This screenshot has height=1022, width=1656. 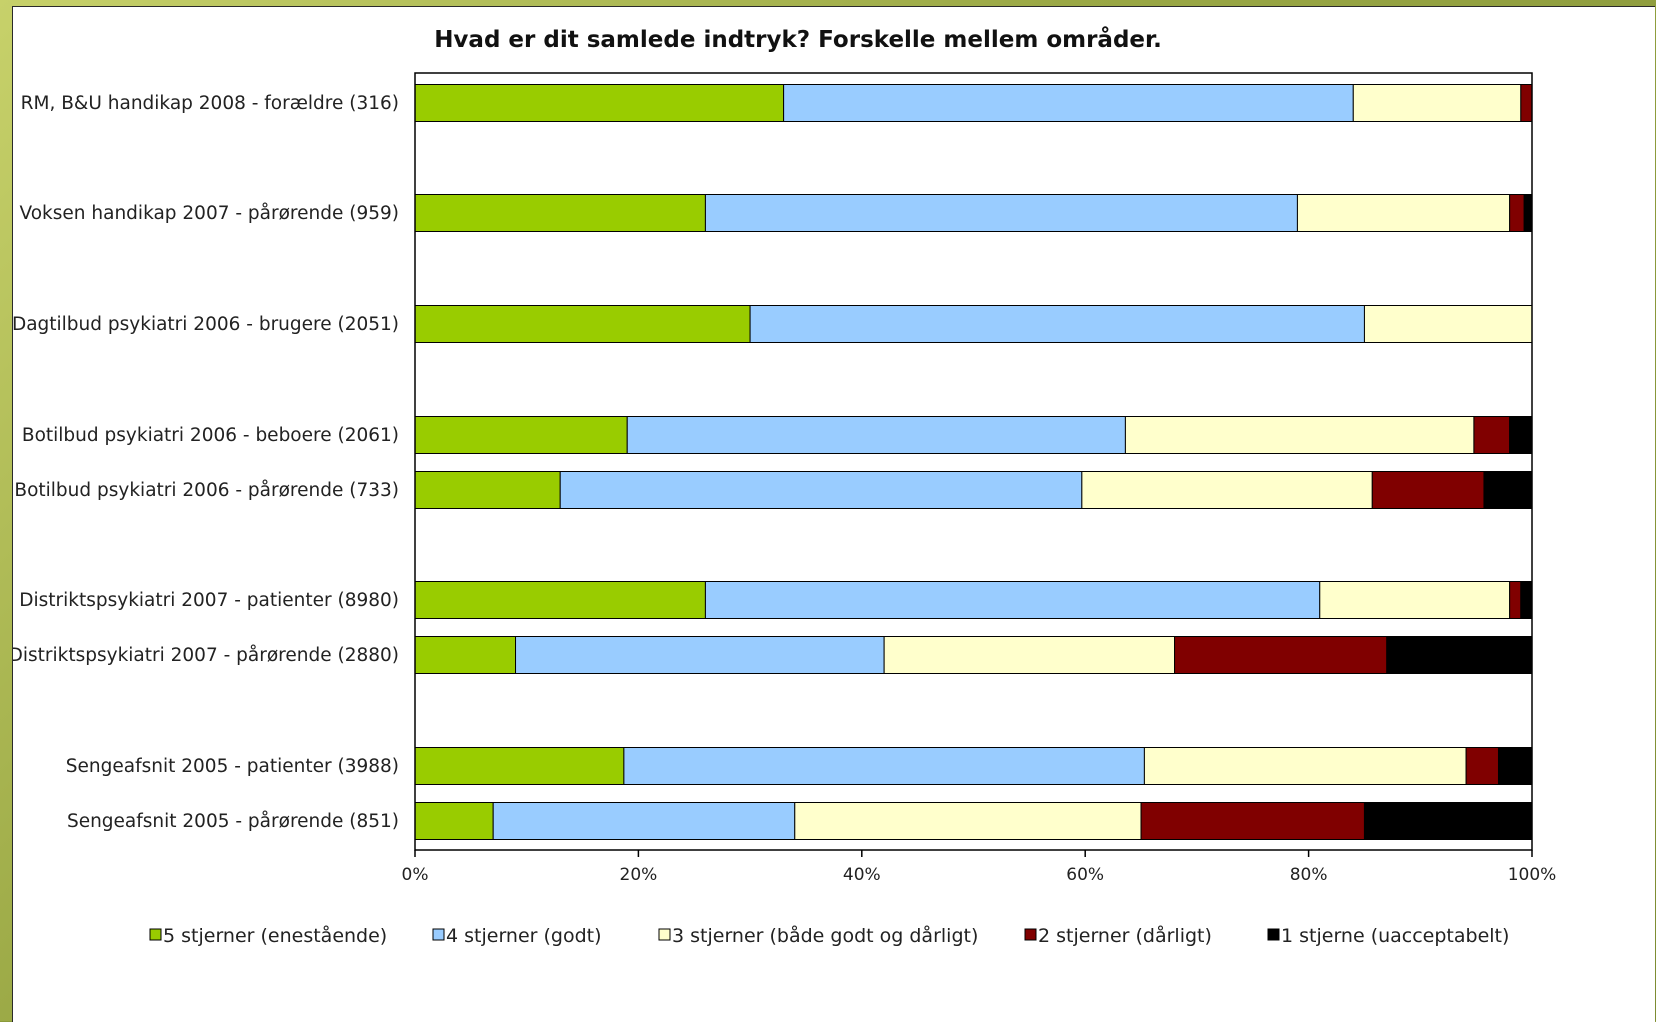 What do you see at coordinates (1085, 875) in the screenshot?
I see `x-tick-label: 60%` at bounding box center [1085, 875].